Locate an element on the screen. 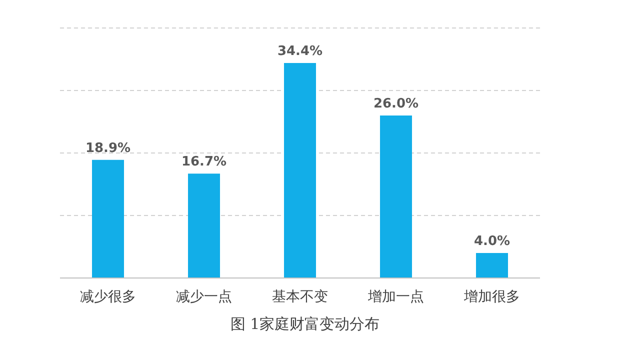 This screenshot has width=640, height=355. x-tick-label: 基本不变 is located at coordinates (300, 297).